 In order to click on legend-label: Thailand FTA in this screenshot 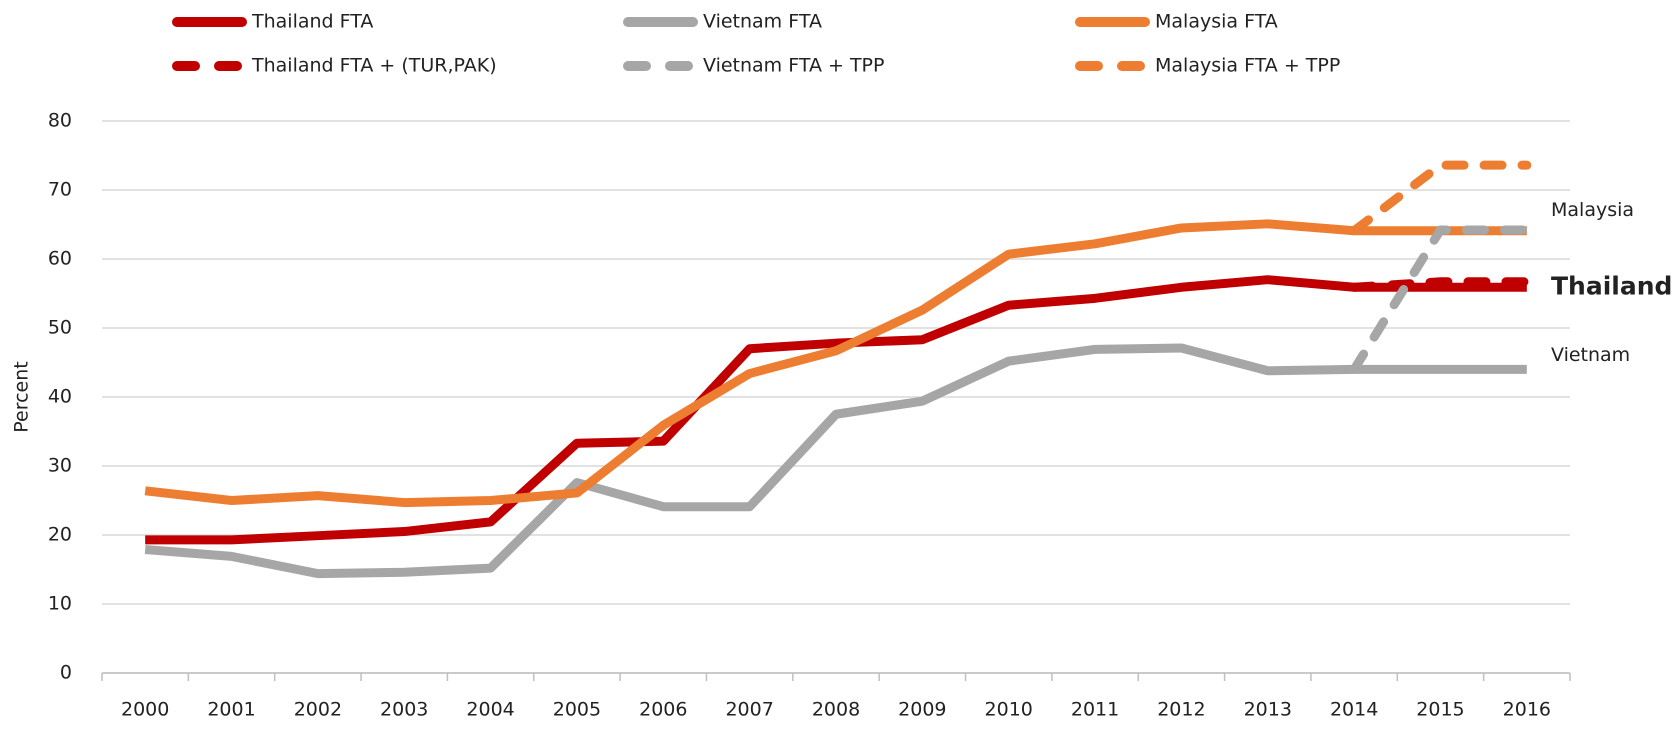, I will do `click(312, 22)`.